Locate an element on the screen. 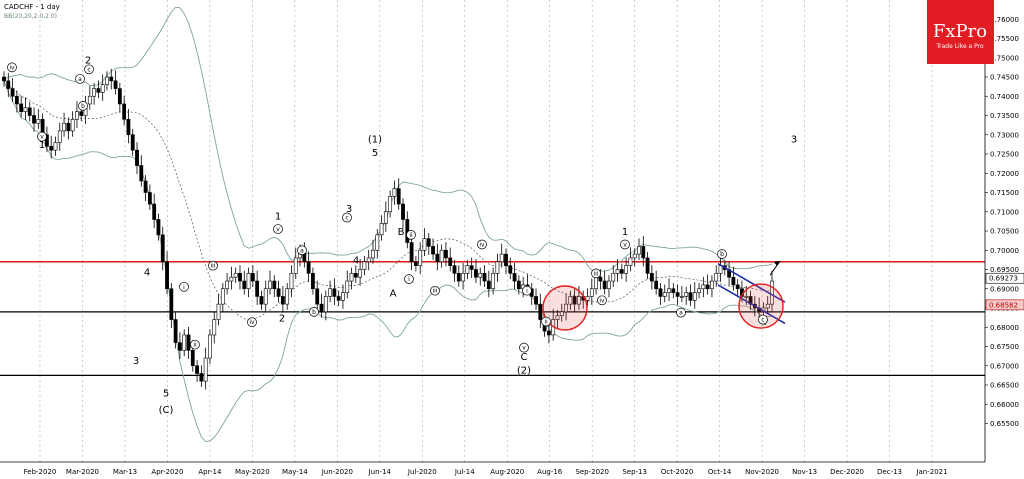 The height and width of the screenshot is (479, 1024). price-tick-label: 0.74000 is located at coordinates (1004, 97).